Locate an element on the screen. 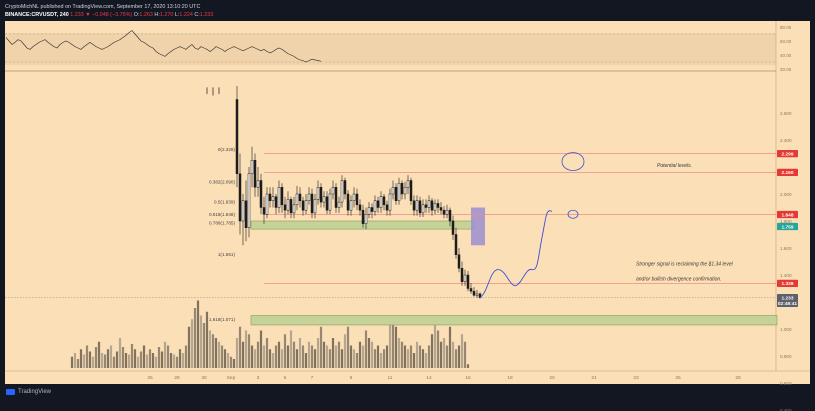 This screenshot has height=411, width=815. price-badge-label: 1.233 is located at coordinates (787, 298).